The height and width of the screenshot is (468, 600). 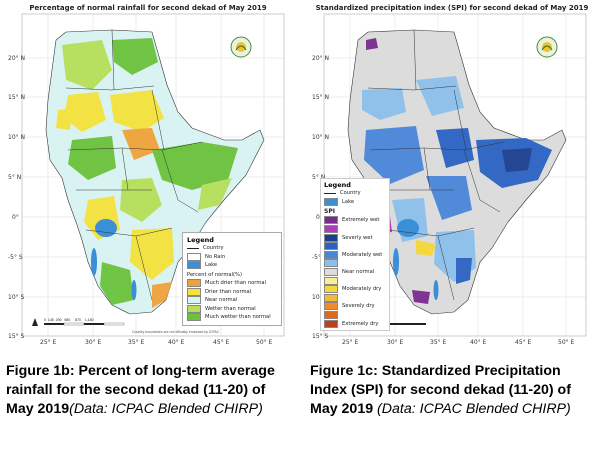 What do you see at coordinates (329, 212) in the screenshot?
I see `legend-subtitle: SPI` at bounding box center [329, 212].